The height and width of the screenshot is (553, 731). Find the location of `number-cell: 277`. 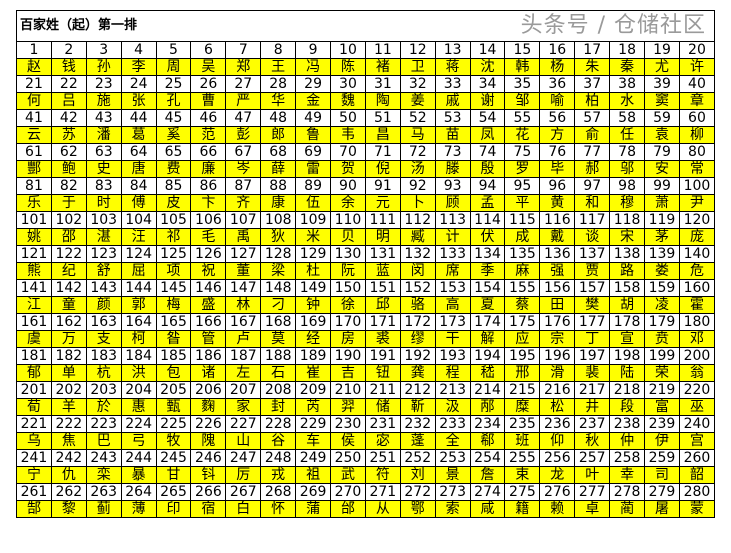

number-cell: 277 is located at coordinates (592, 492).